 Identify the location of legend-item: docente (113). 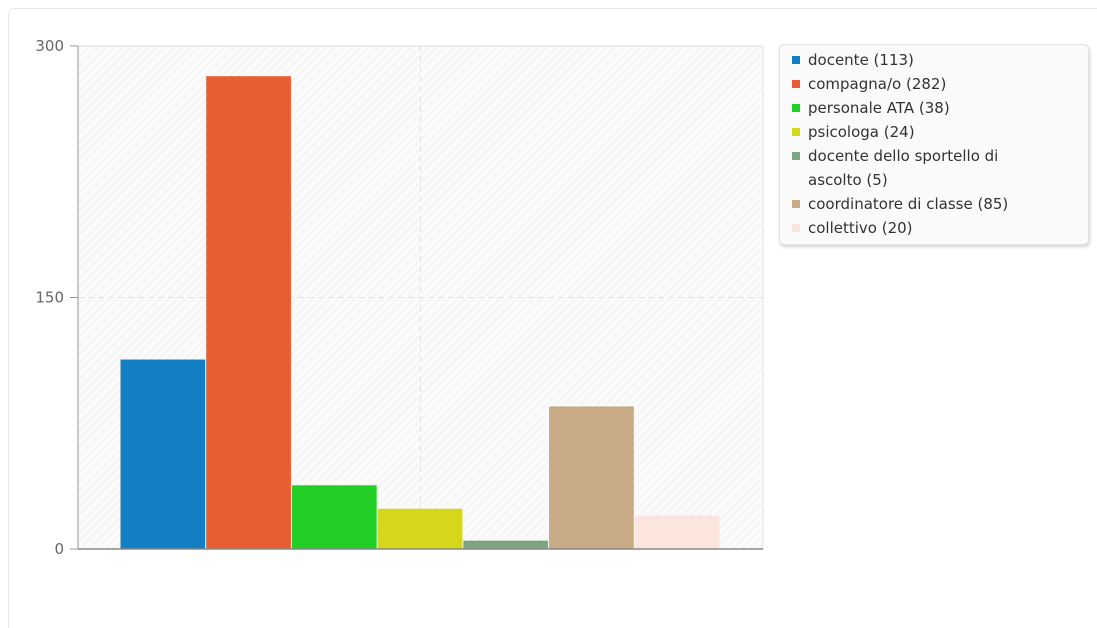
(934, 60).